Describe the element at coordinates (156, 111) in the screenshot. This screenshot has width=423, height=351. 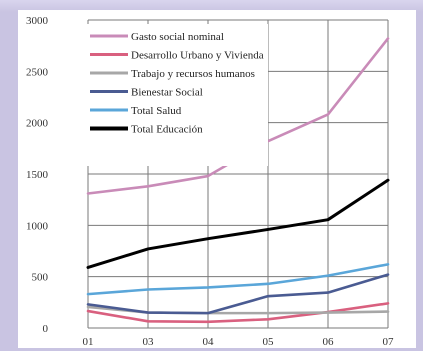
I see `legend-label: Total Salud` at that location.